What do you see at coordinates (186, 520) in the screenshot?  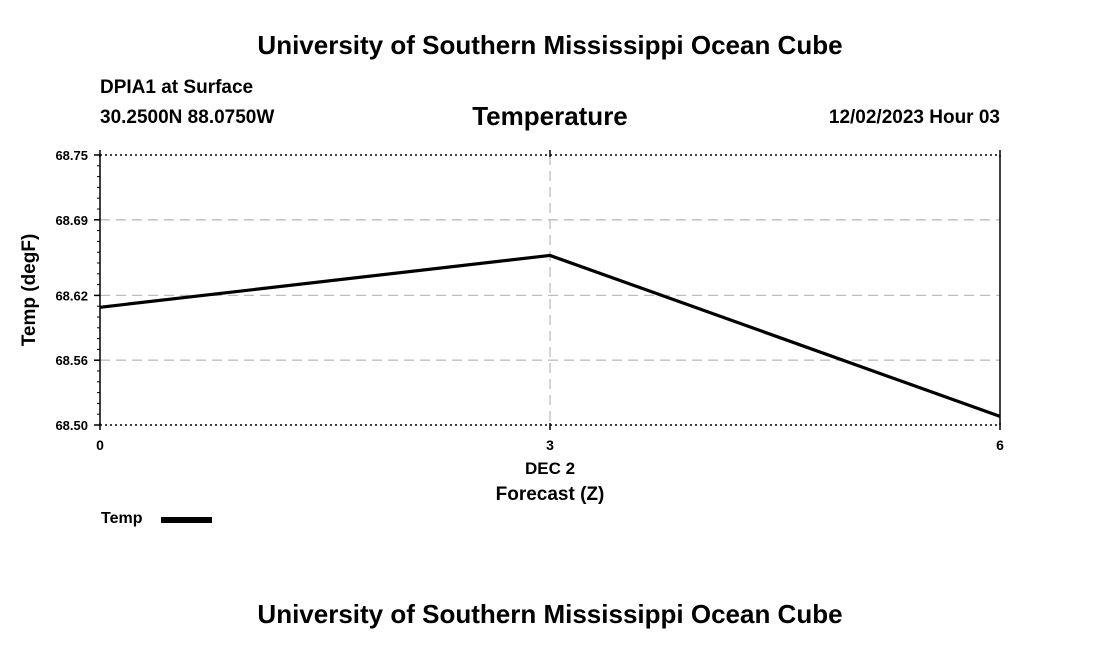 I see `legend-swatch` at bounding box center [186, 520].